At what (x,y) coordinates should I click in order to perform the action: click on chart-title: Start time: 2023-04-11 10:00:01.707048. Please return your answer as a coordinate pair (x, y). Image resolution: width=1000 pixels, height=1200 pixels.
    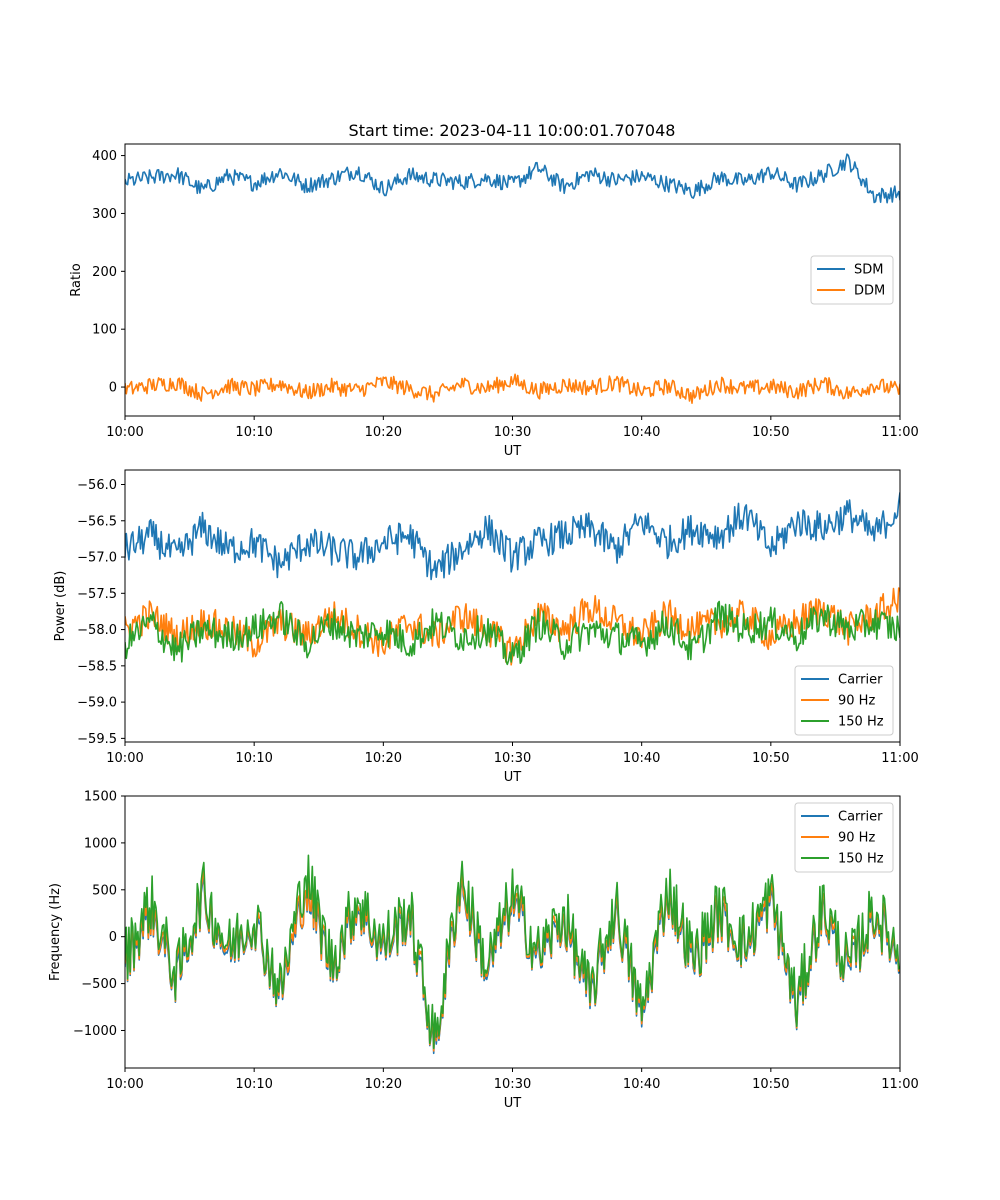
    Looking at the image, I should click on (512, 130).